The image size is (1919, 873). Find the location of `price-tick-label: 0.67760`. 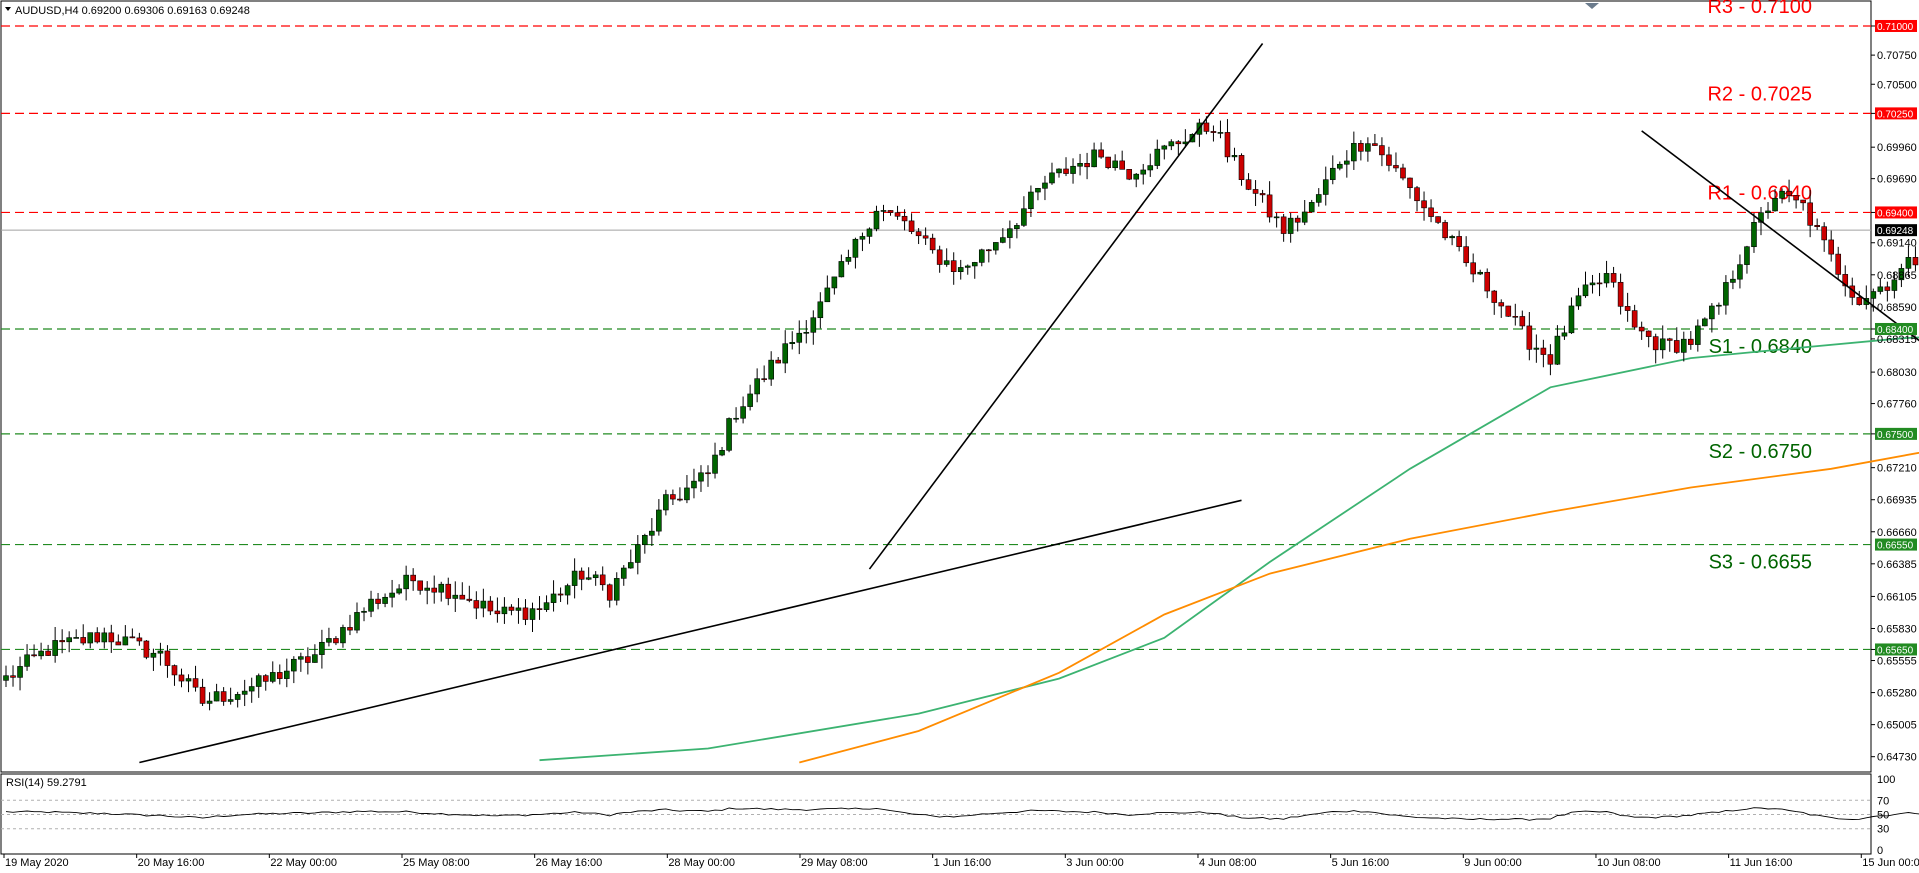

price-tick-label: 0.67760 is located at coordinates (1897, 405).